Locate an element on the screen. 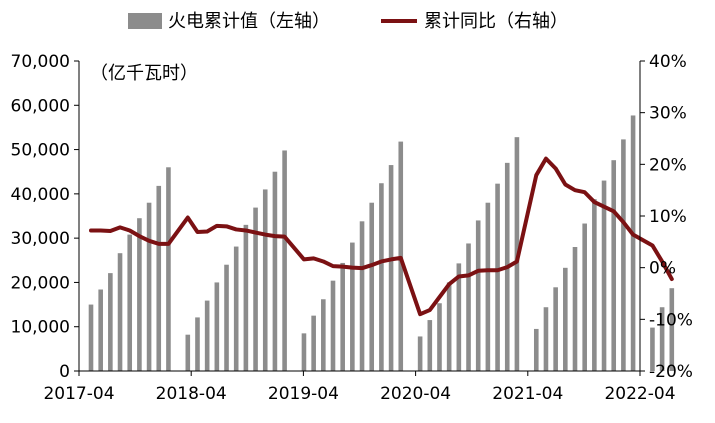 The width and height of the screenshot is (715, 423). x-tick-label: 2018-04 is located at coordinates (191, 394).